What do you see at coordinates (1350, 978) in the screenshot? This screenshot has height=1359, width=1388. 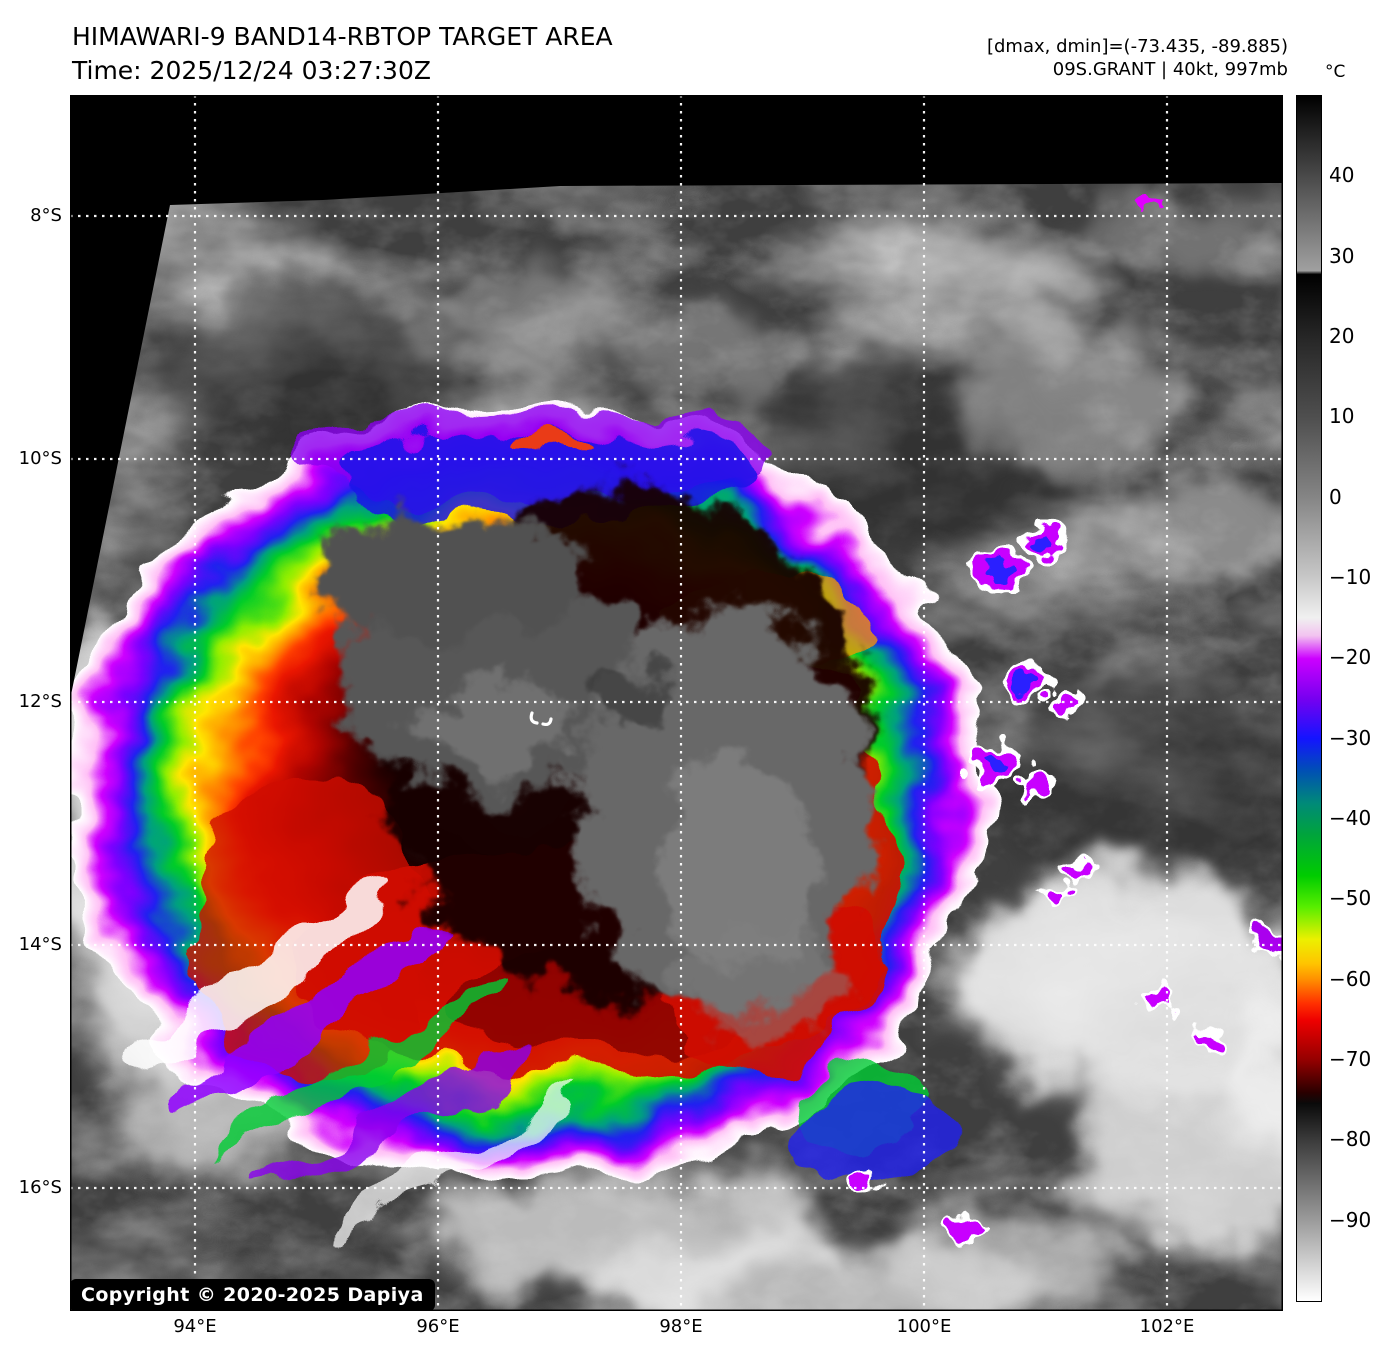 I see `colorbar-tick-−60: −60` at bounding box center [1350, 978].